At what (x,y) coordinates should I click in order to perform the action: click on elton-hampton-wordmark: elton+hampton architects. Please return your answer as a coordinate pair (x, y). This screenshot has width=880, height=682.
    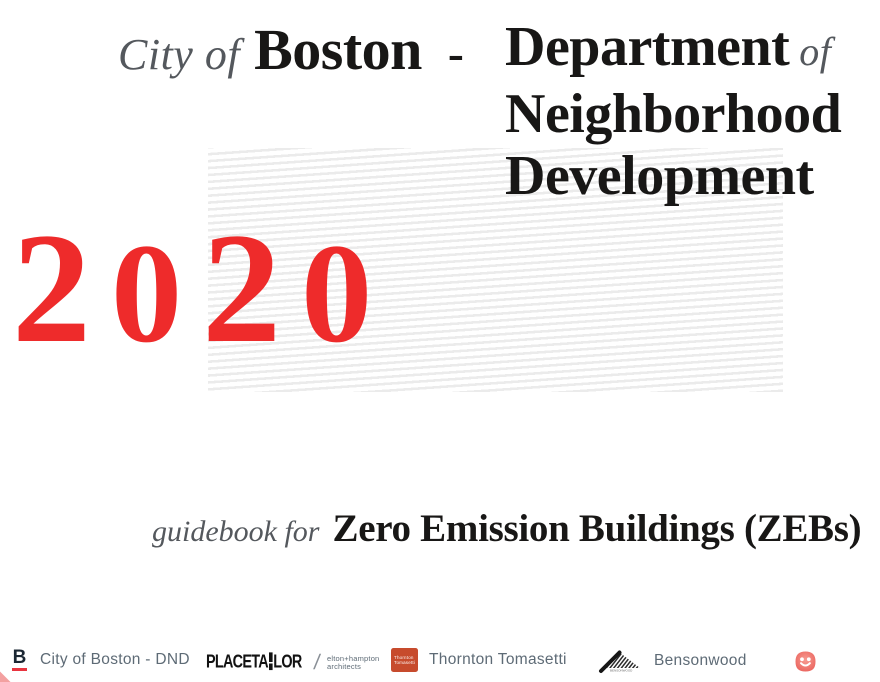
    Looking at the image, I should click on (353, 662).